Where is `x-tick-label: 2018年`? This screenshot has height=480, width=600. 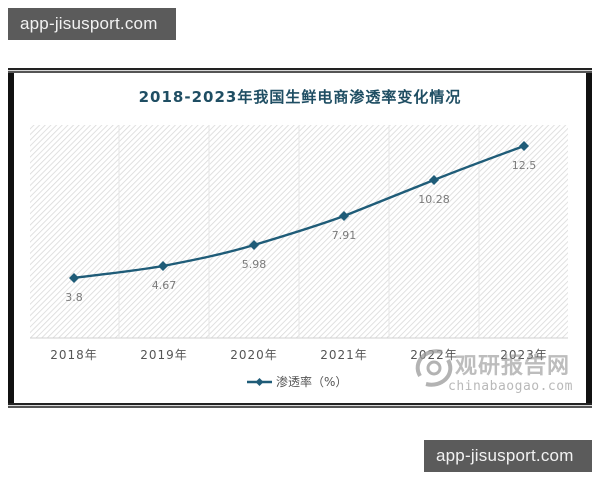
x-tick-label: 2018年 is located at coordinates (74, 355).